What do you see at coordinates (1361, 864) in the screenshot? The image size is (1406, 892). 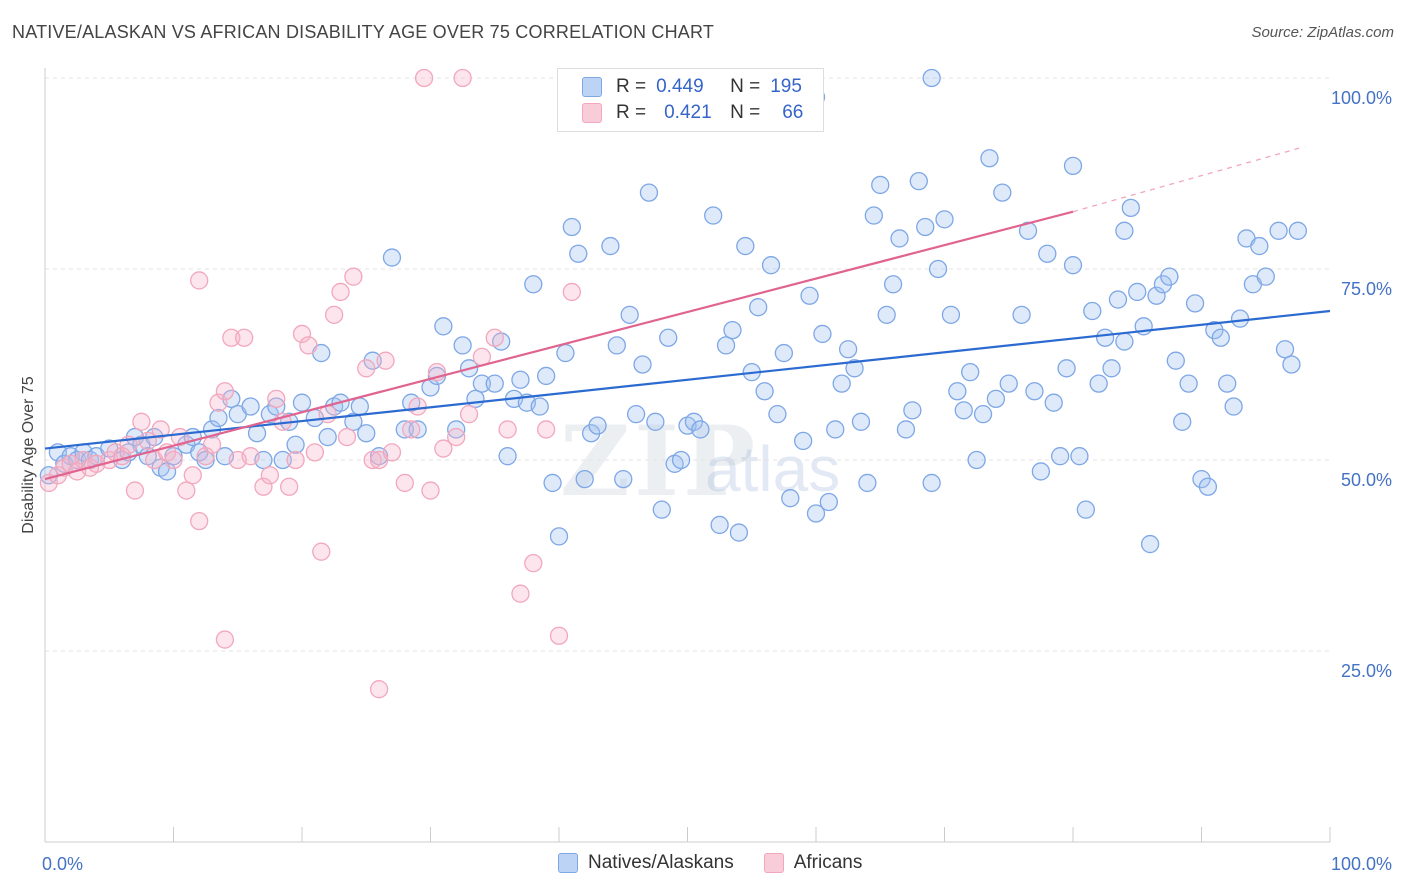 I see `x-tick-label-max: 100.0%` at bounding box center [1361, 864].